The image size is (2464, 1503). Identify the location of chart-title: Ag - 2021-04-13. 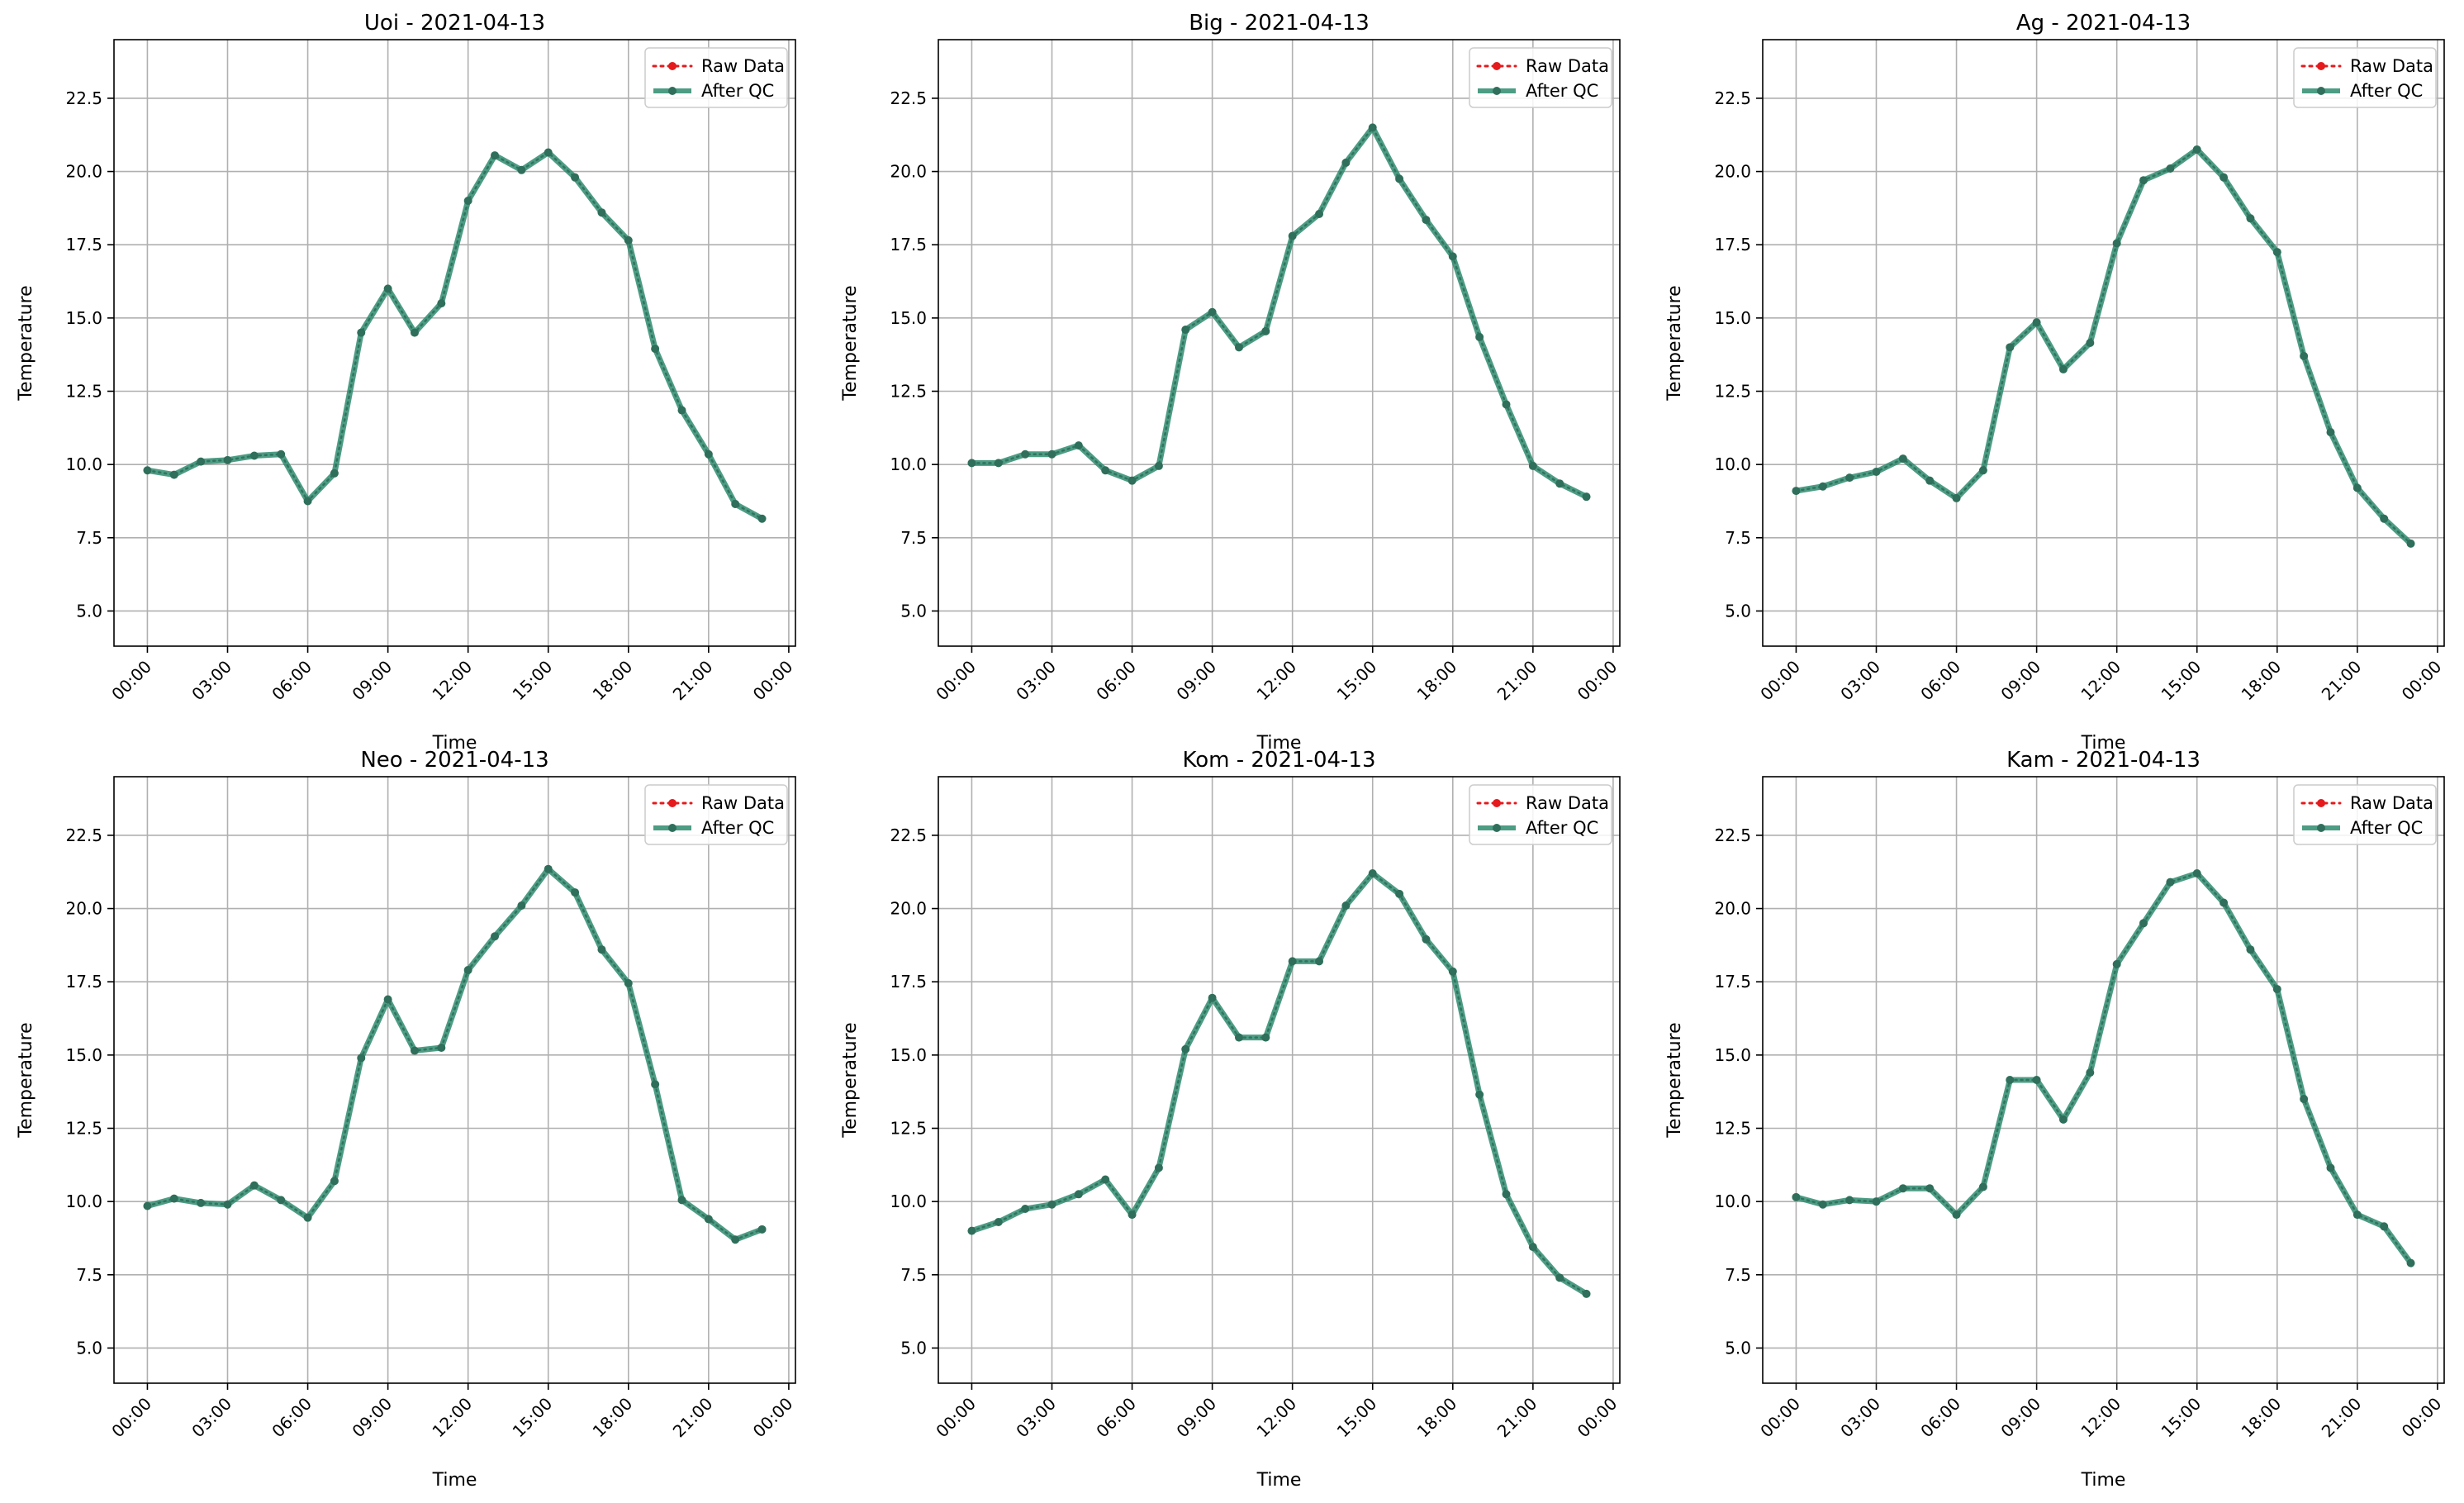
(2103, 23).